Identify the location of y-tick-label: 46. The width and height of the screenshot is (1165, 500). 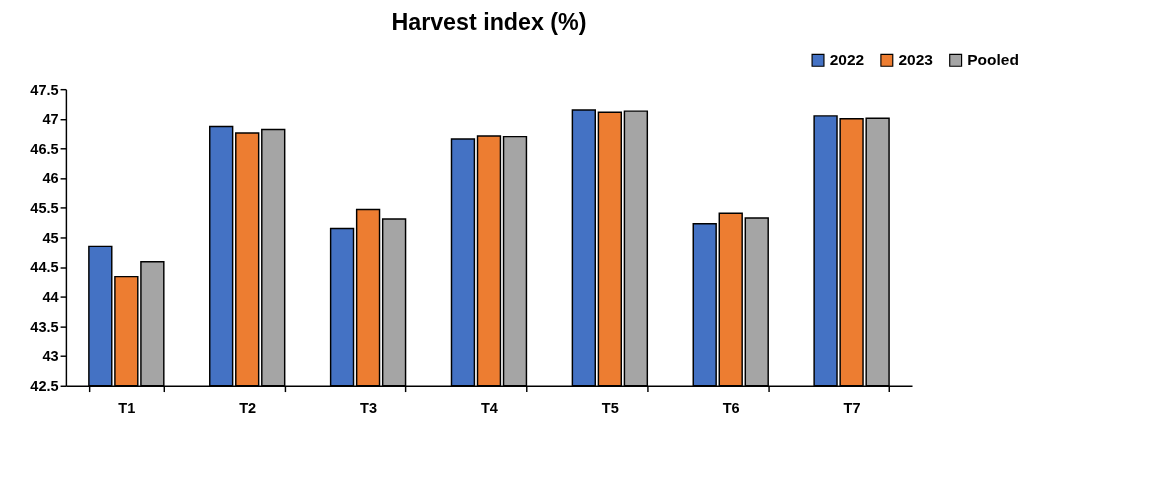
(50, 178).